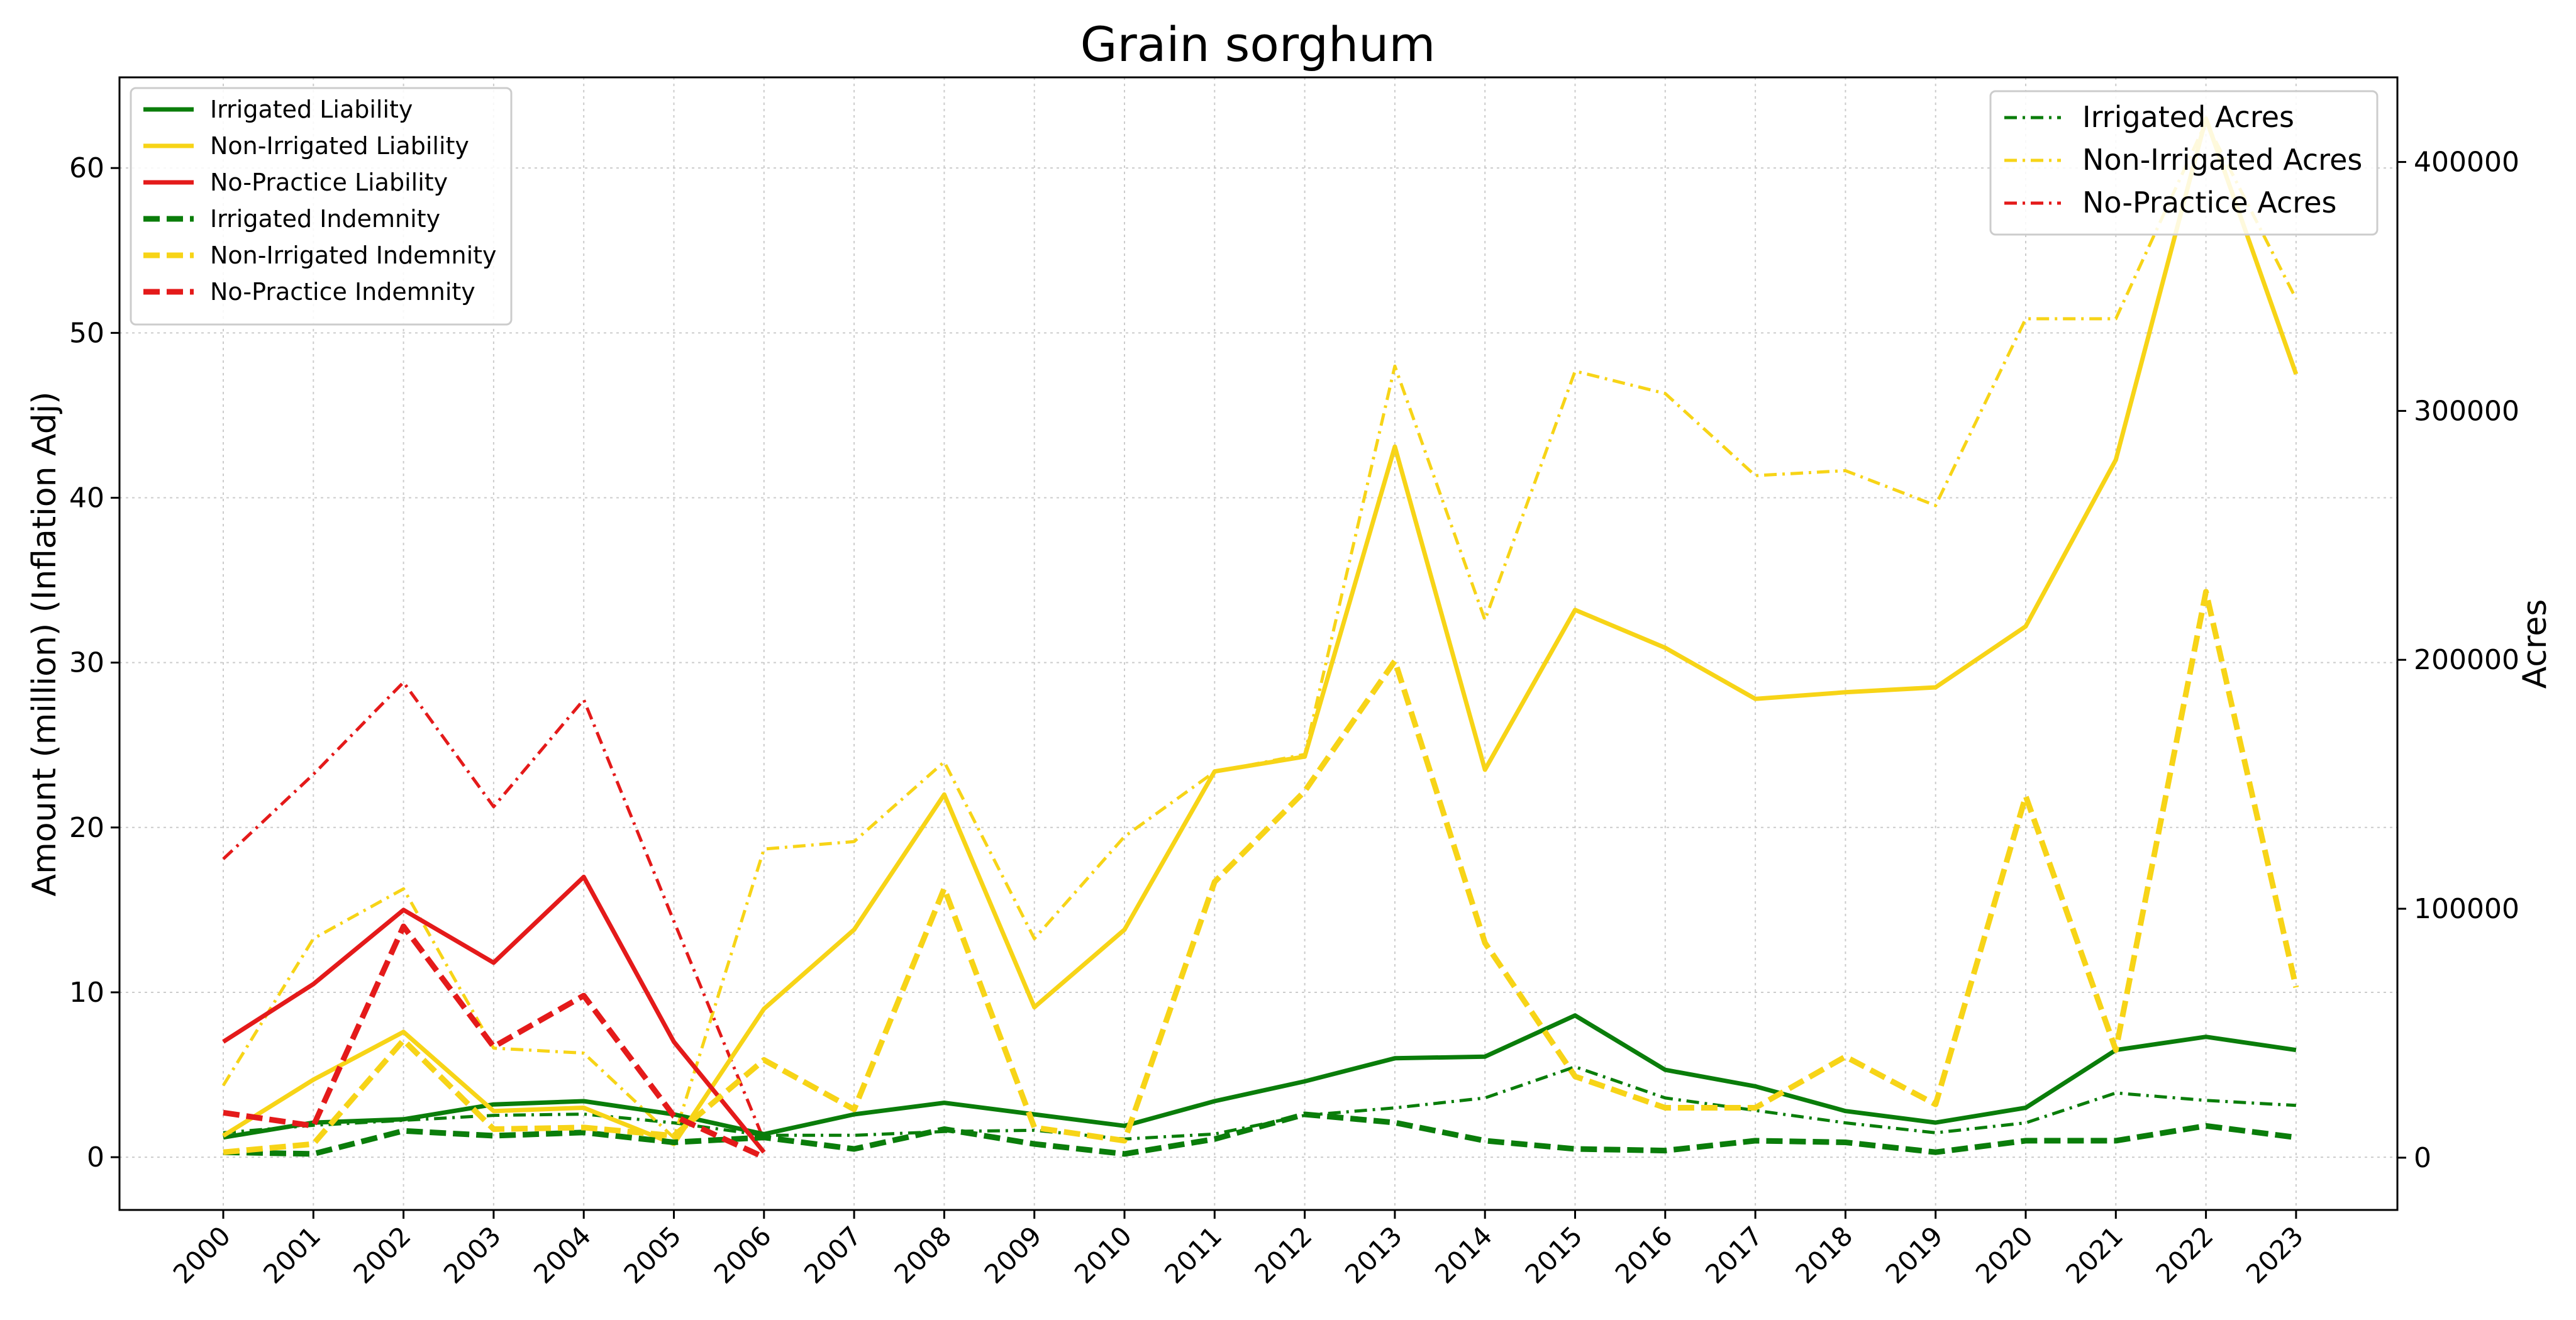  Describe the element at coordinates (325, 219) in the screenshot. I see `legend-left-label: Irrigated Indemnity` at that location.